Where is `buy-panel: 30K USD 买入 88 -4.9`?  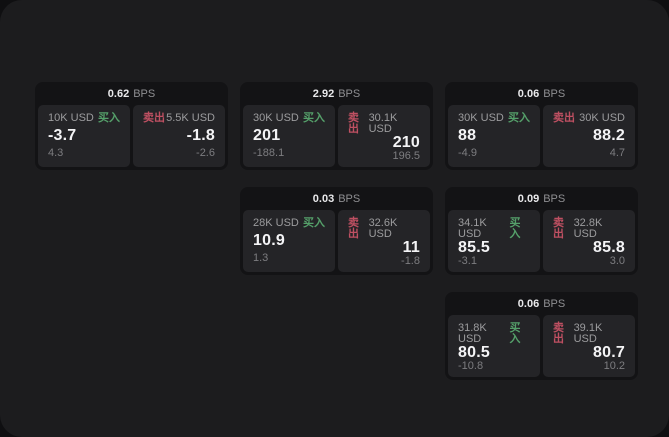
buy-panel: 30K USD 买入 88 -4.9 is located at coordinates (494, 136).